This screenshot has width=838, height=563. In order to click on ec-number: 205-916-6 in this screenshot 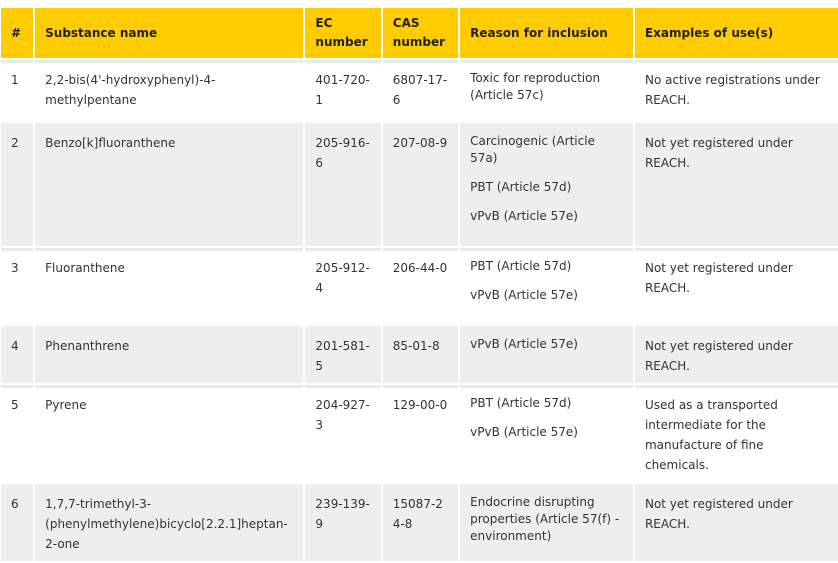, I will do `click(343, 184)`.